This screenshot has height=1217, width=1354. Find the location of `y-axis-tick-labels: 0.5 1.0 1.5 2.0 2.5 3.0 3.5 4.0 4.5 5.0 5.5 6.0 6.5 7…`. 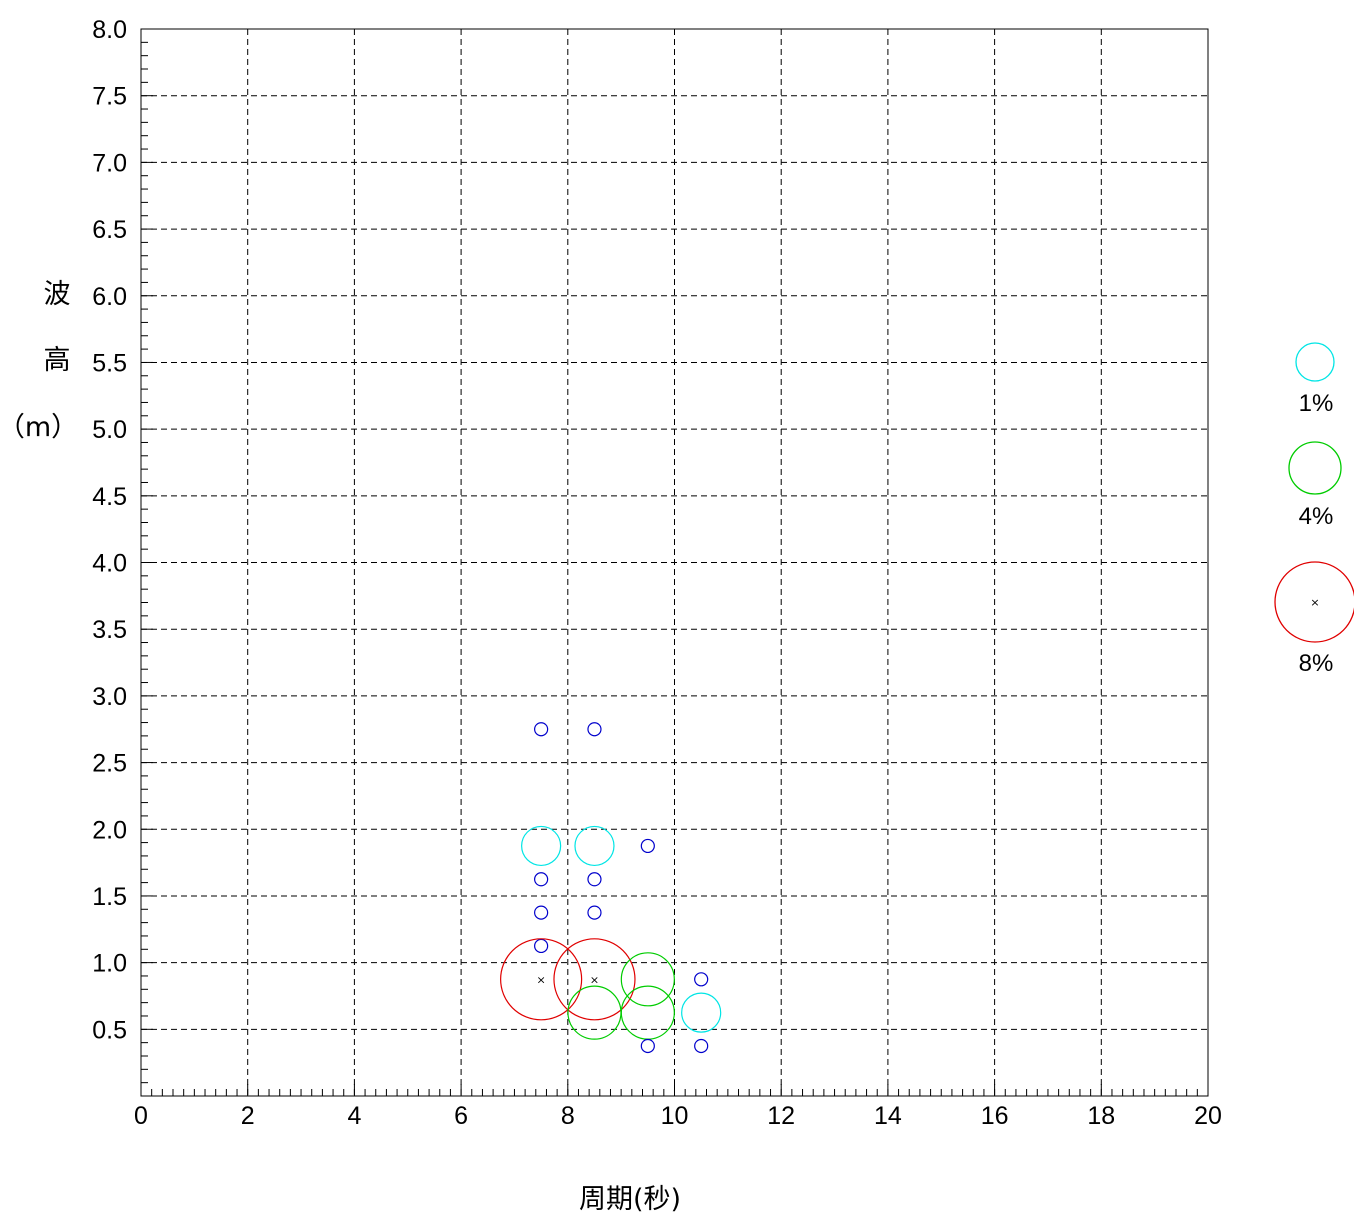

y-axis-tick-labels: 0.5 1.0 1.5 2.0 2.5 3.0 3.5 4.0 4.5 5.0 5.5 6.0 6.5 7… is located at coordinates (109, 530).